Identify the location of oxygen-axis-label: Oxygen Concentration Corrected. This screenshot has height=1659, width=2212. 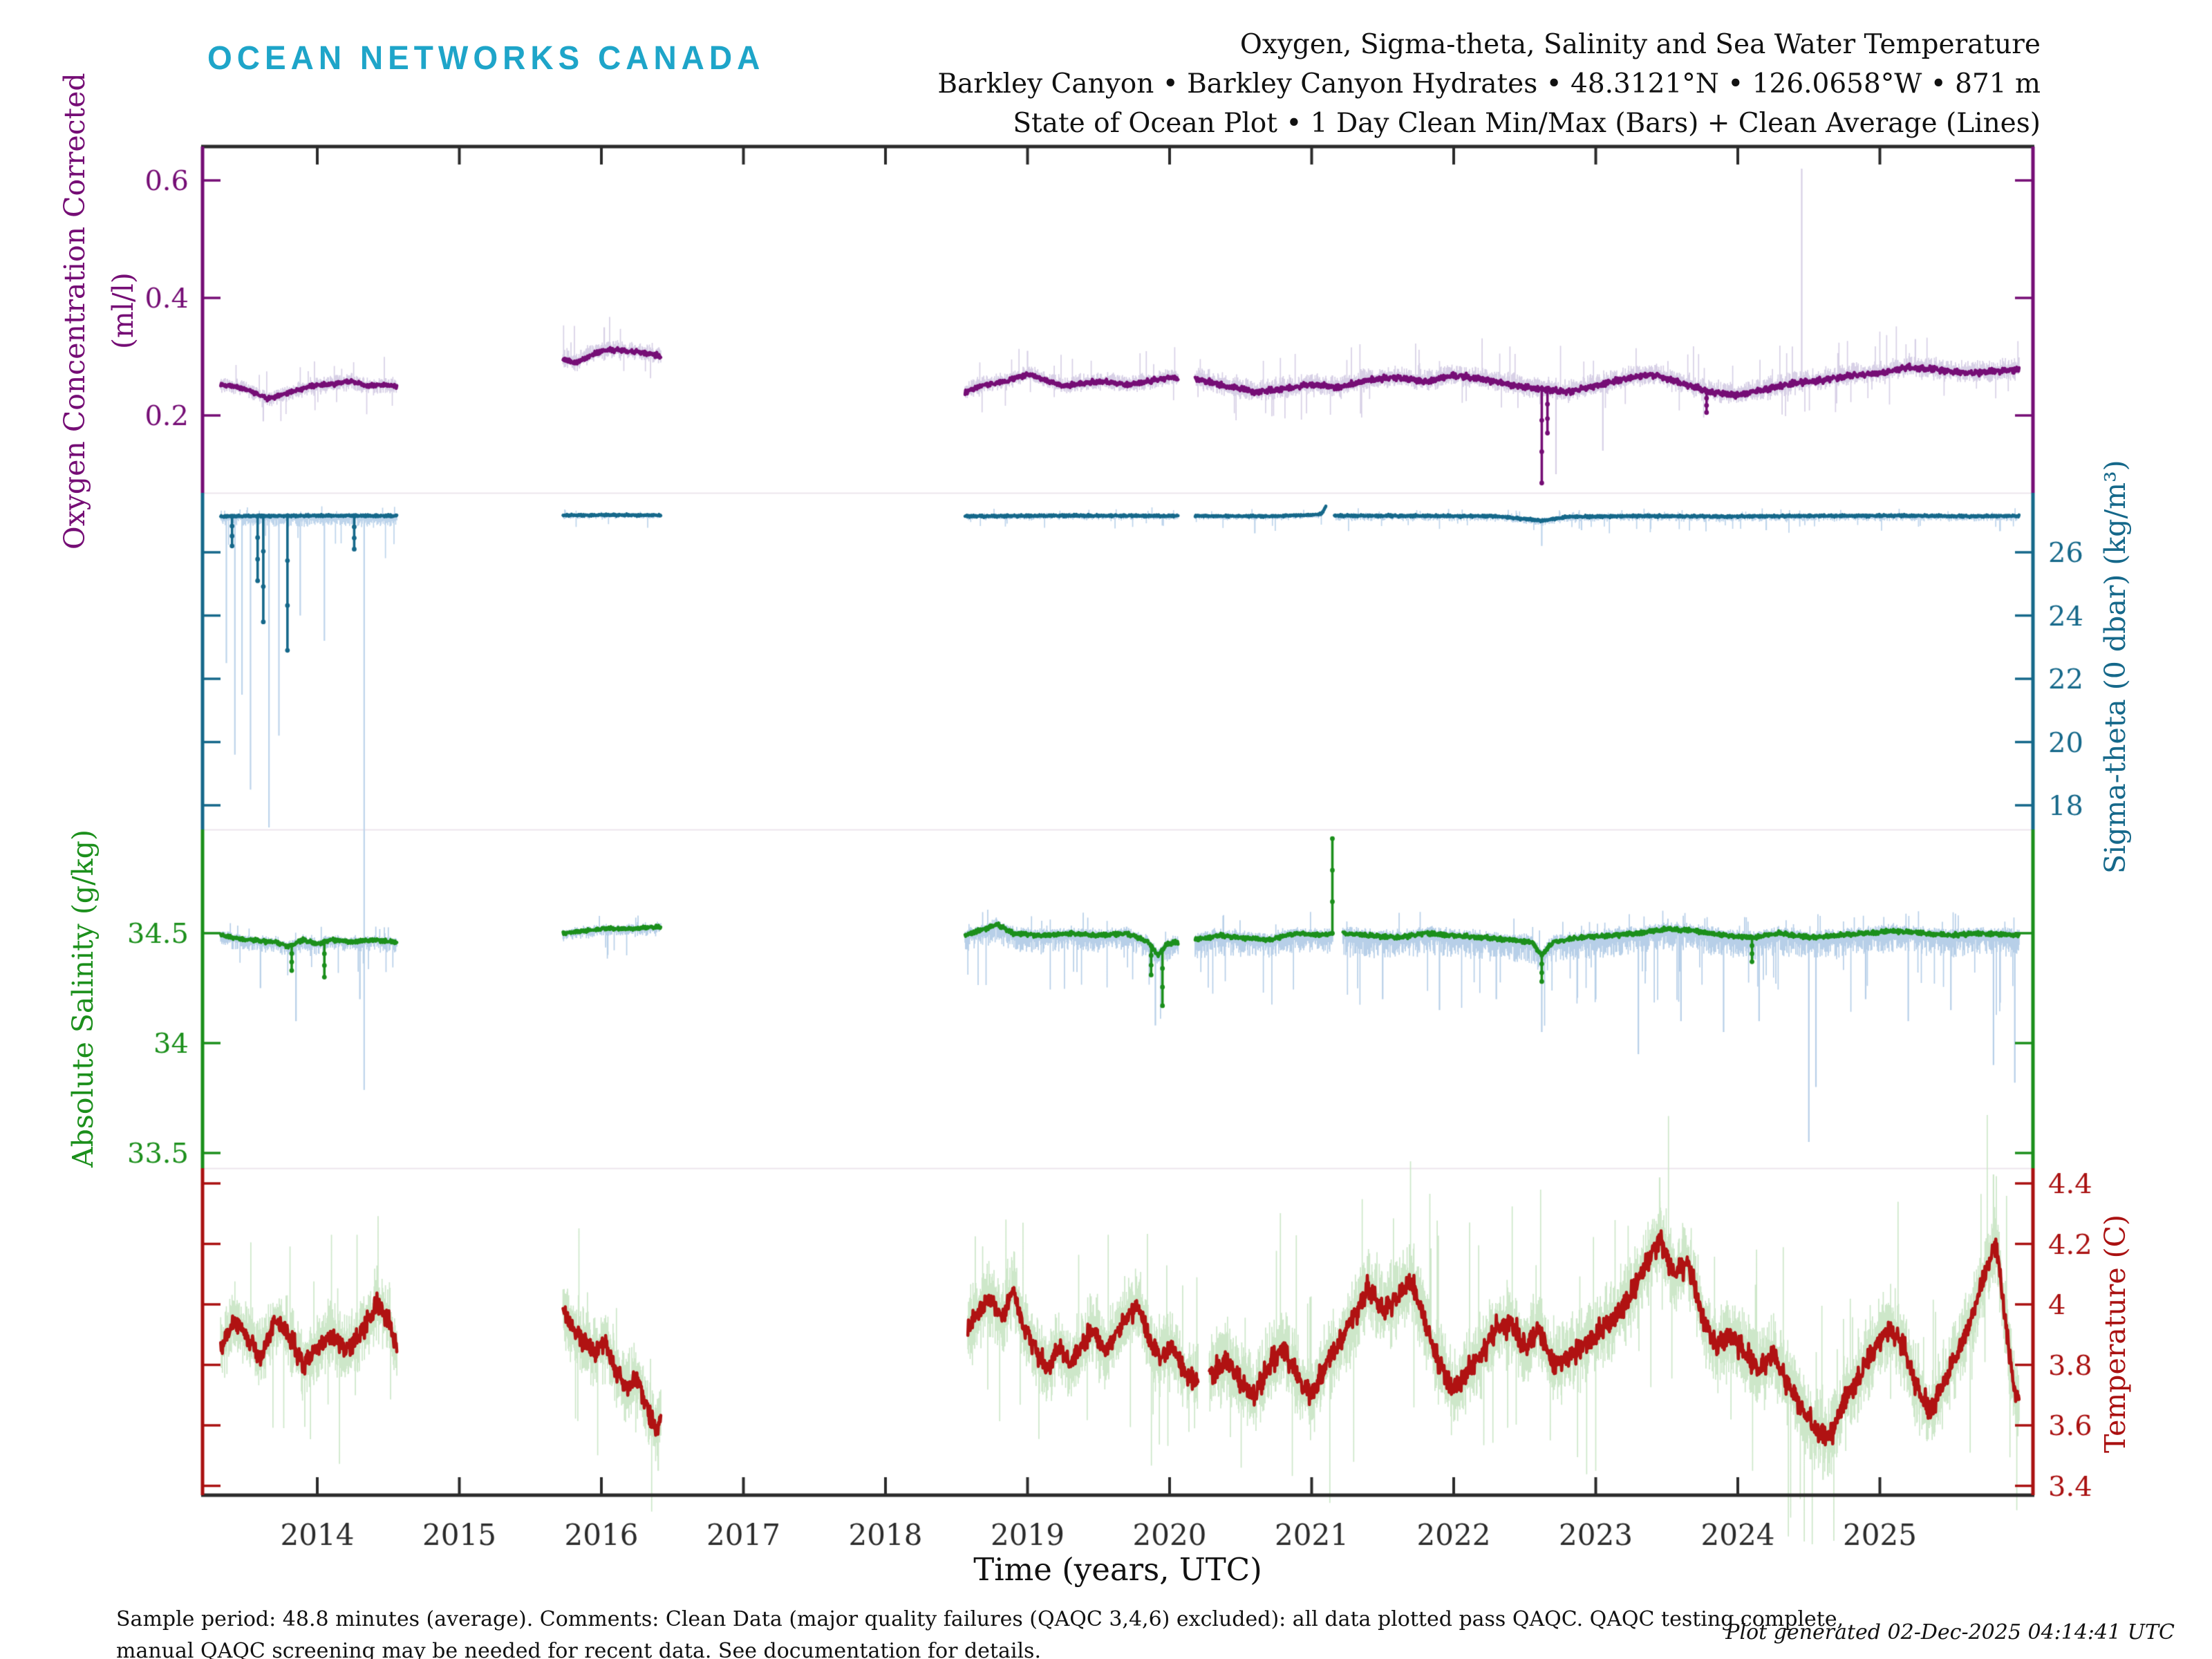
(74, 311).